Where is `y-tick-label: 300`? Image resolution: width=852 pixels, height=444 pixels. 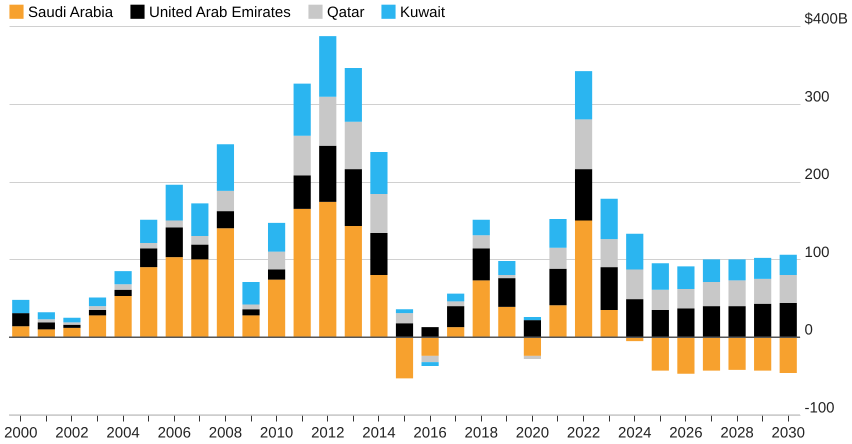 y-tick-label: 300 is located at coordinates (817, 97).